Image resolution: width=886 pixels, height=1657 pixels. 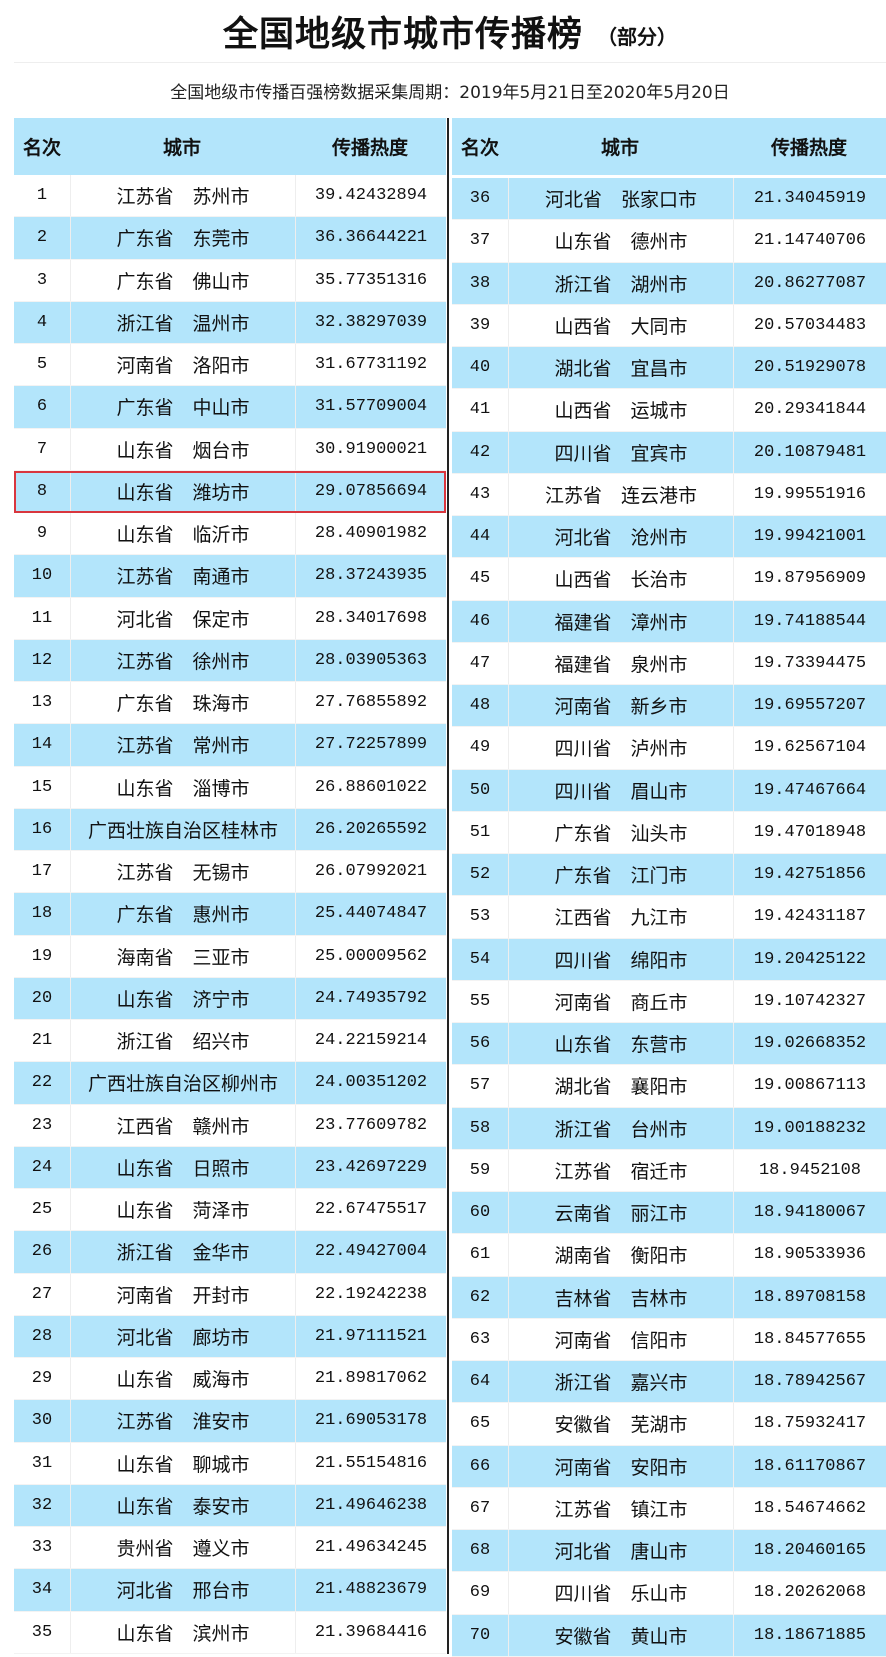 I want to click on heat-cell: 19.74188544, so click(x=810, y=621).